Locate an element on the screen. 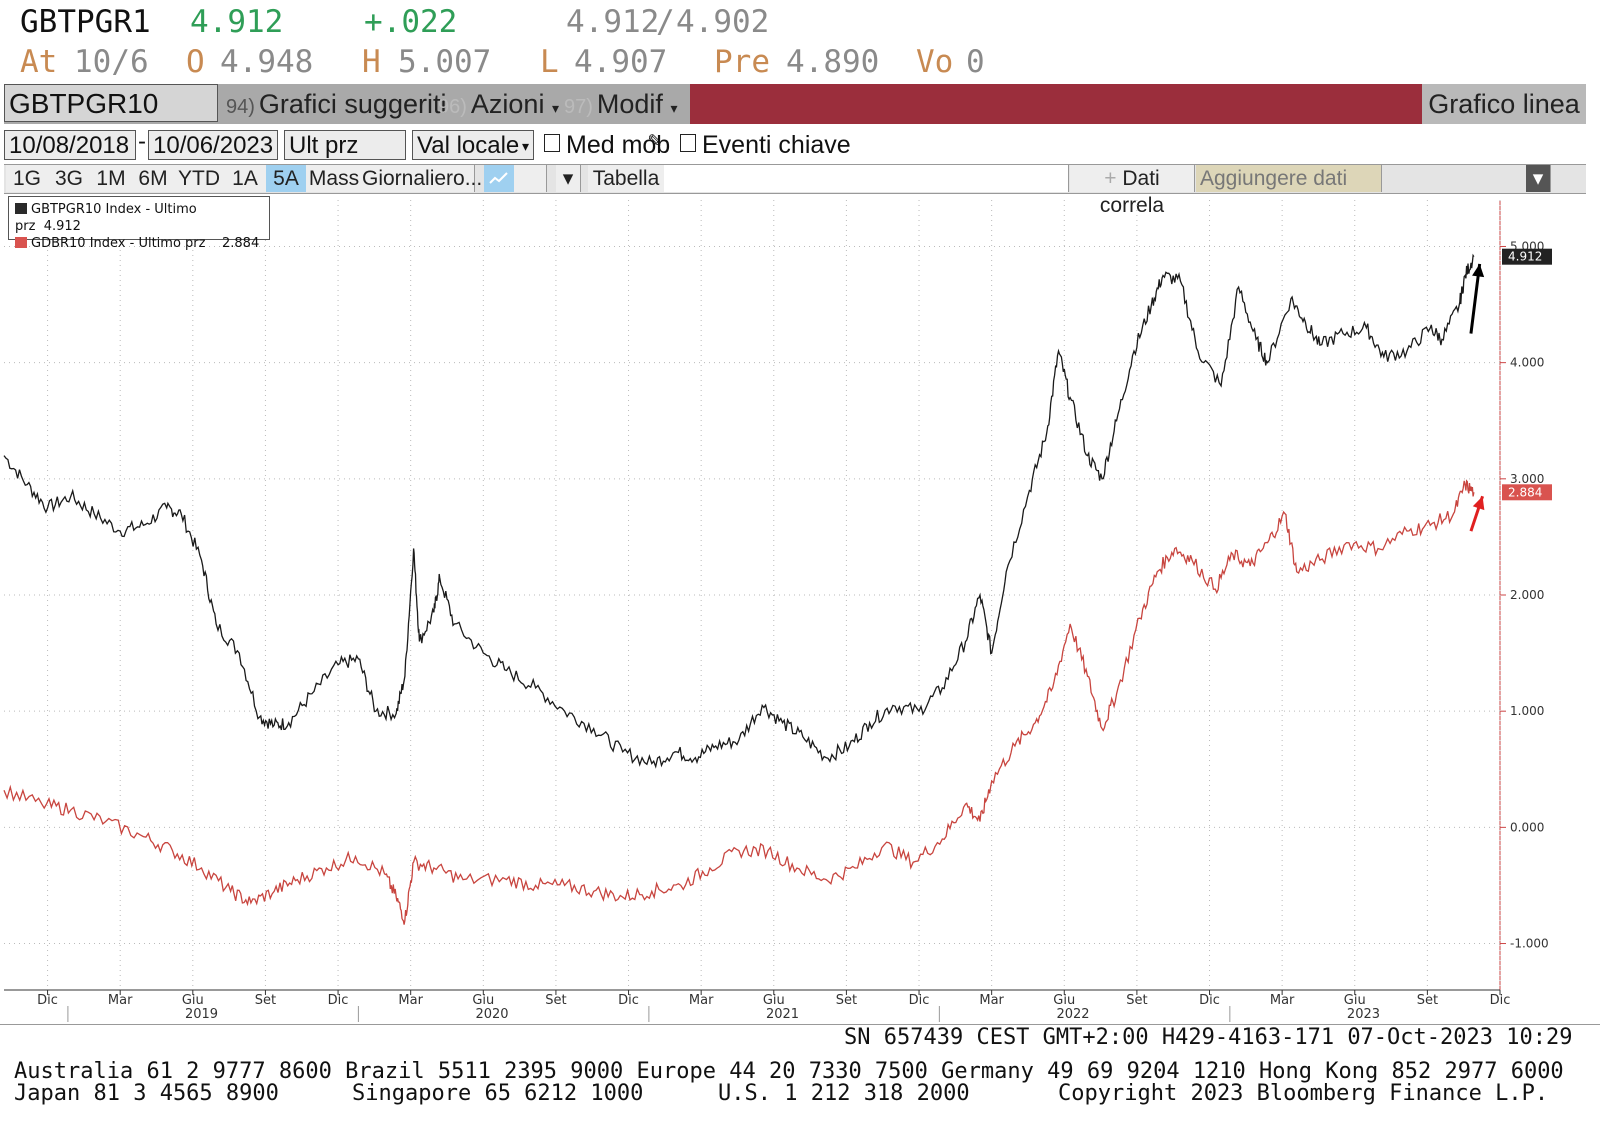 The width and height of the screenshot is (1600, 1131). btp-current-value-label: 4.912 is located at coordinates (1525, 257).